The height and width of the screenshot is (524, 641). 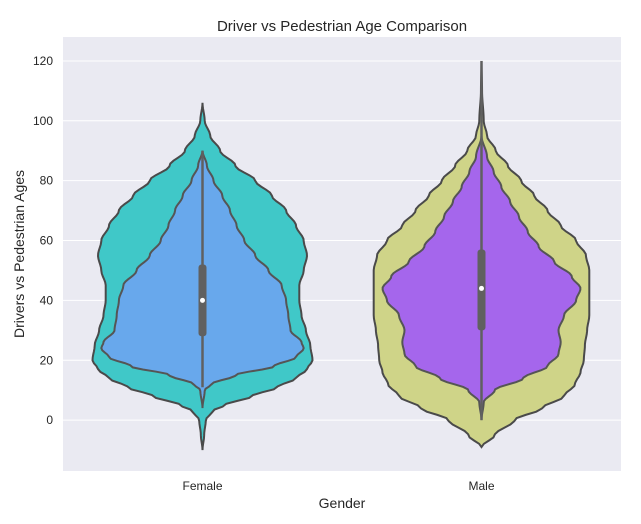 I want to click on x-tick-label: Male, so click(x=481, y=486).